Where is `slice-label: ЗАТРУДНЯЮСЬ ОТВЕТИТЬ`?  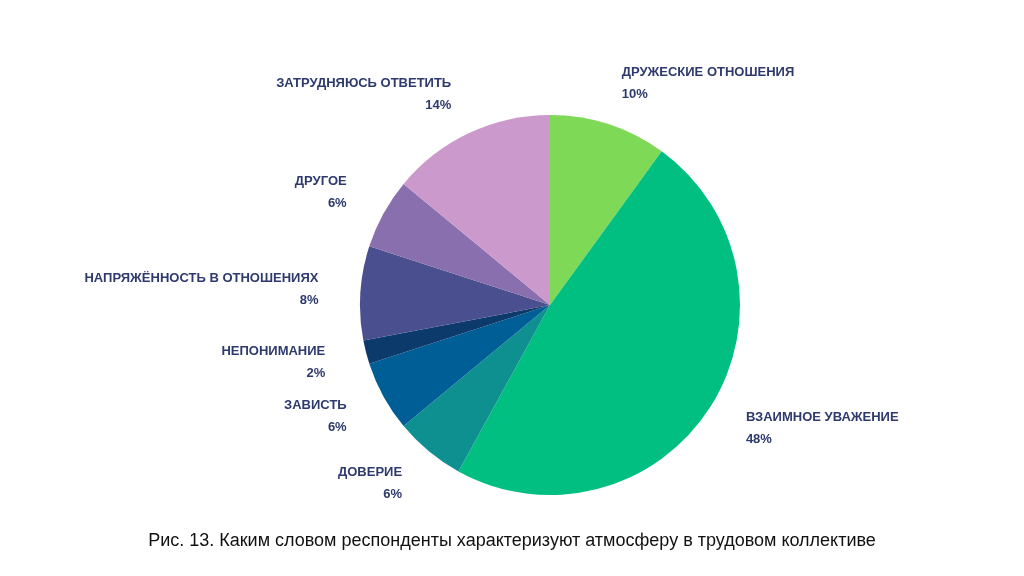 slice-label: ЗАТРУДНЯЮСЬ ОТВЕТИТЬ is located at coordinates (364, 83).